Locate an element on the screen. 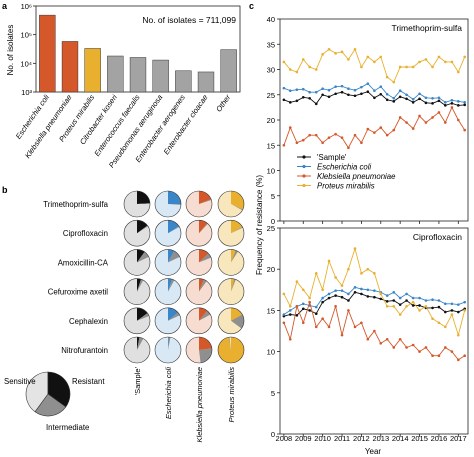  pie-column-label: Klebsiella pneumoniae is located at coordinates (199, 404).